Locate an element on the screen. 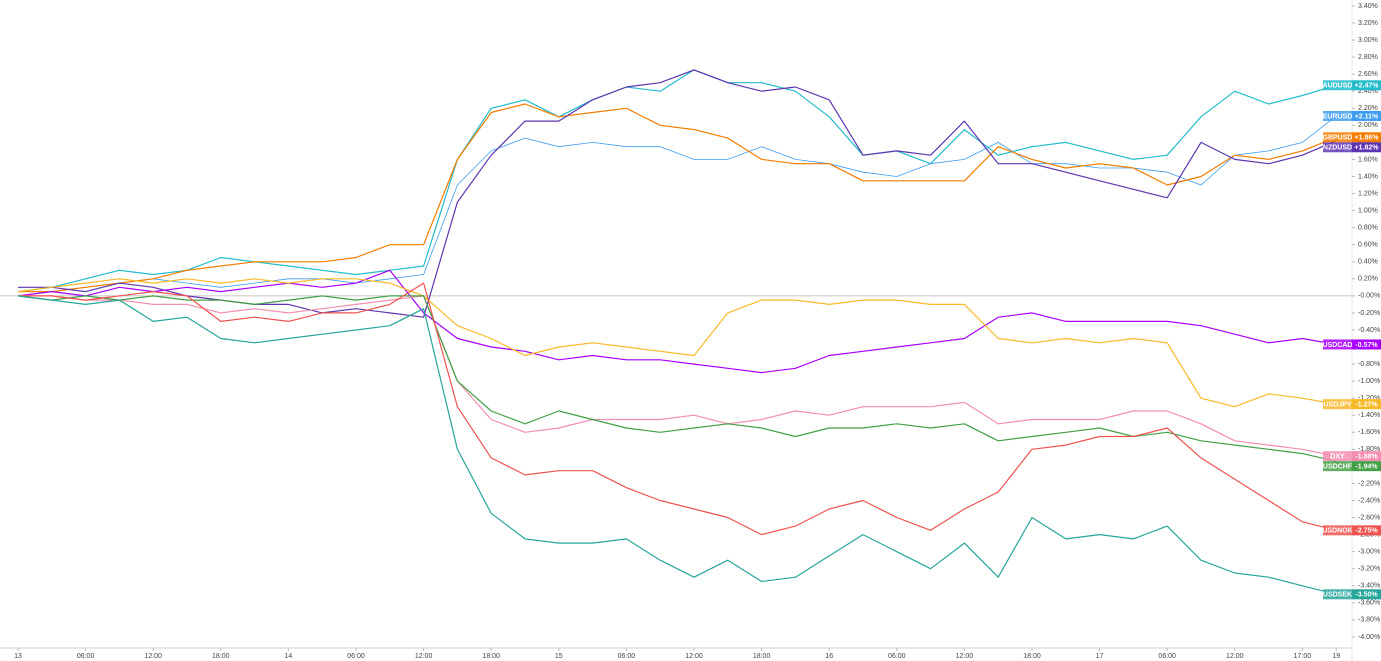 This screenshot has width=1381, height=661. end-badge: EURUSD +2.11% is located at coordinates (1352, 115).